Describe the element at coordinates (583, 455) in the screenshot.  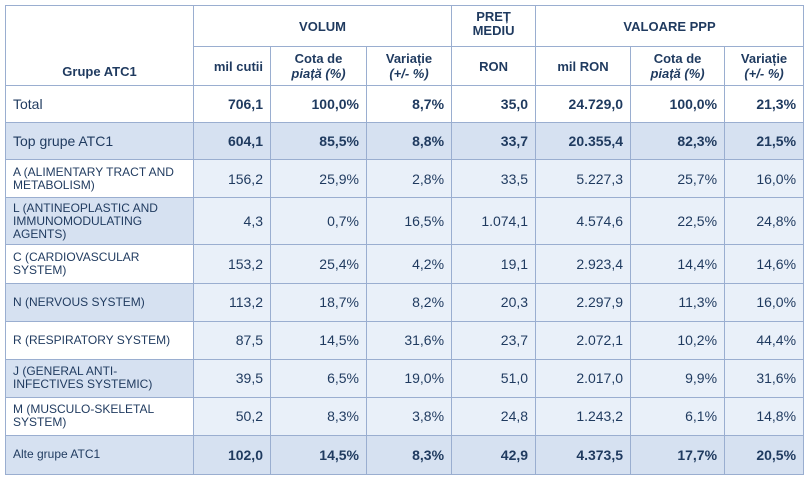
I see `cell-valoare: 4.373,5` at that location.